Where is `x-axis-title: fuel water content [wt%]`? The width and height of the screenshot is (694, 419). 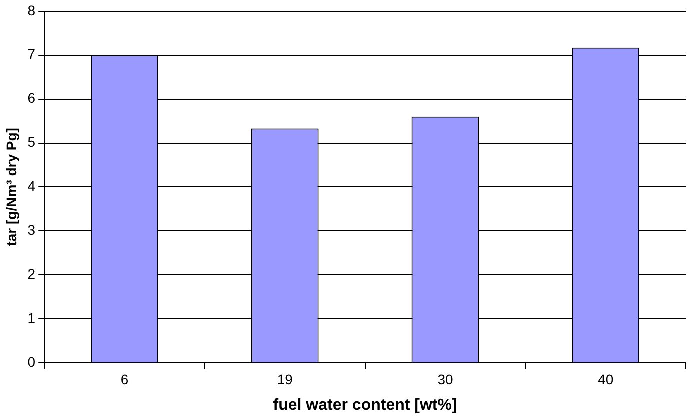 x-axis-title: fuel water content [wt%] is located at coordinates (365, 405).